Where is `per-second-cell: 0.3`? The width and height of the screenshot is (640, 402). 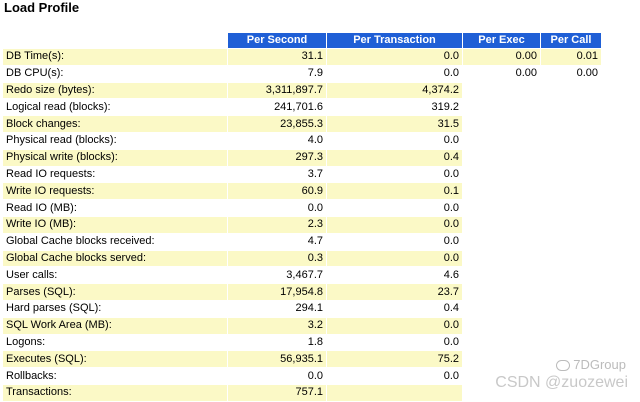 per-second-cell: 0.3 is located at coordinates (277, 258).